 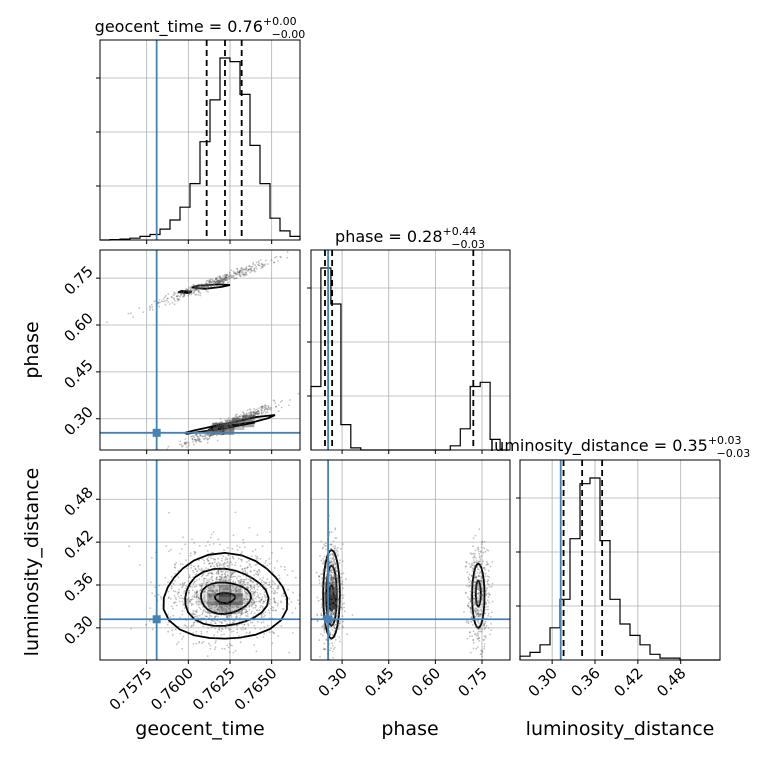 I want to click on ytick-label-phase-1: 0.45, so click(x=78, y=374).